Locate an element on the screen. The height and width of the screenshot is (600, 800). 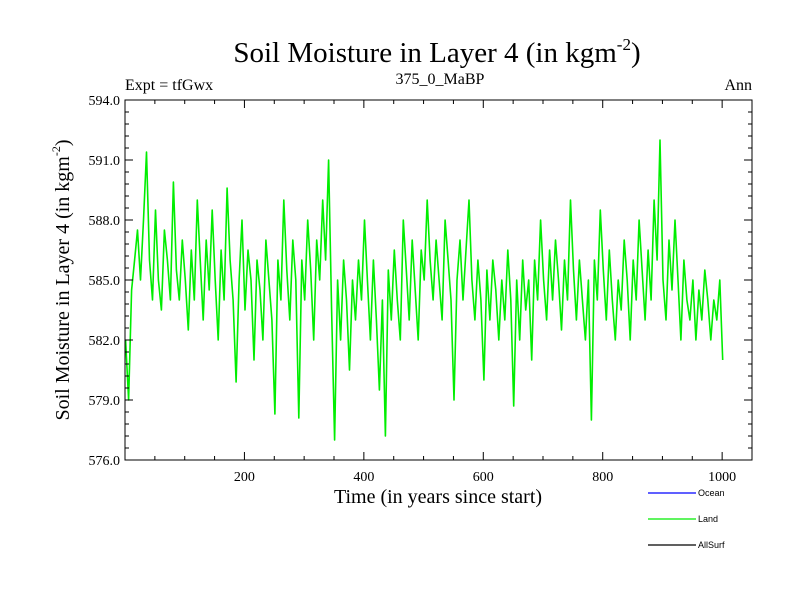
chart-title: Soil Moisture in Layer 4 (in kgm-2) is located at coordinates (436, 52).